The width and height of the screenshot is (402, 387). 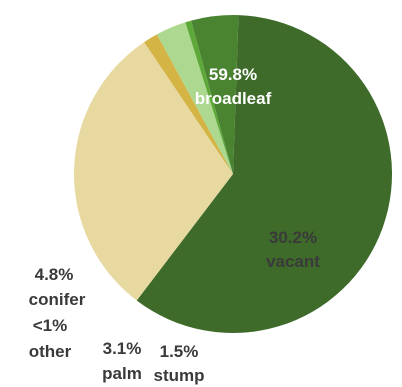 I want to click on conifer-name-label: conifer, so click(x=57, y=299).